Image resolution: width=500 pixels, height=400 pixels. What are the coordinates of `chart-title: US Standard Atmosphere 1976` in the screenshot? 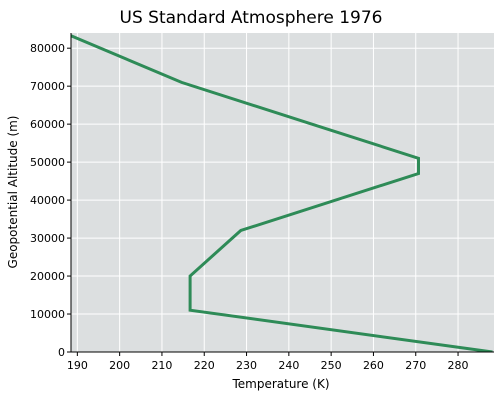 It's located at (251, 18).